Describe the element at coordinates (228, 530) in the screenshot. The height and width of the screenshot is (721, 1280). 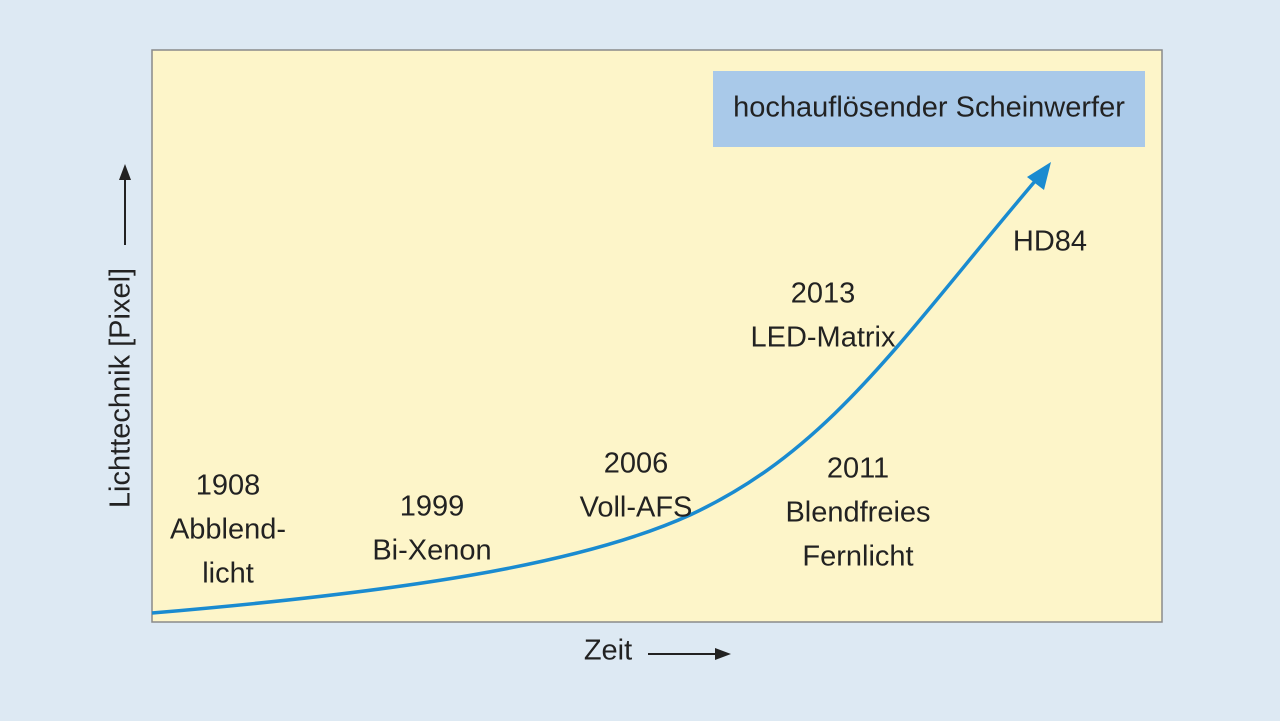
I see `milestone-label: Abblend-` at that location.